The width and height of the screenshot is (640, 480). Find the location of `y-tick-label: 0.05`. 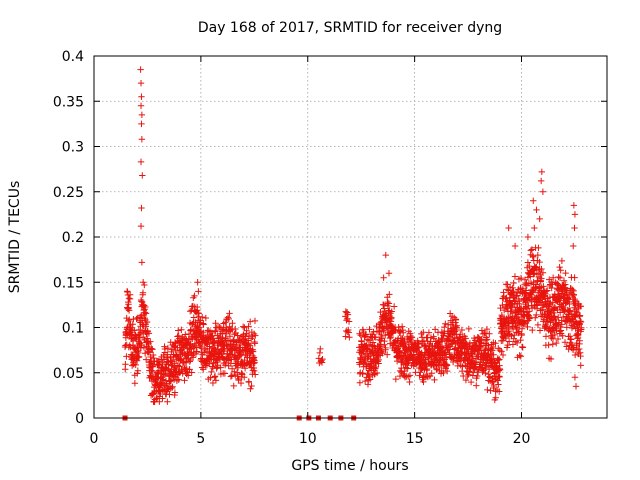

y-tick-label: 0.05 is located at coordinates (68, 374).